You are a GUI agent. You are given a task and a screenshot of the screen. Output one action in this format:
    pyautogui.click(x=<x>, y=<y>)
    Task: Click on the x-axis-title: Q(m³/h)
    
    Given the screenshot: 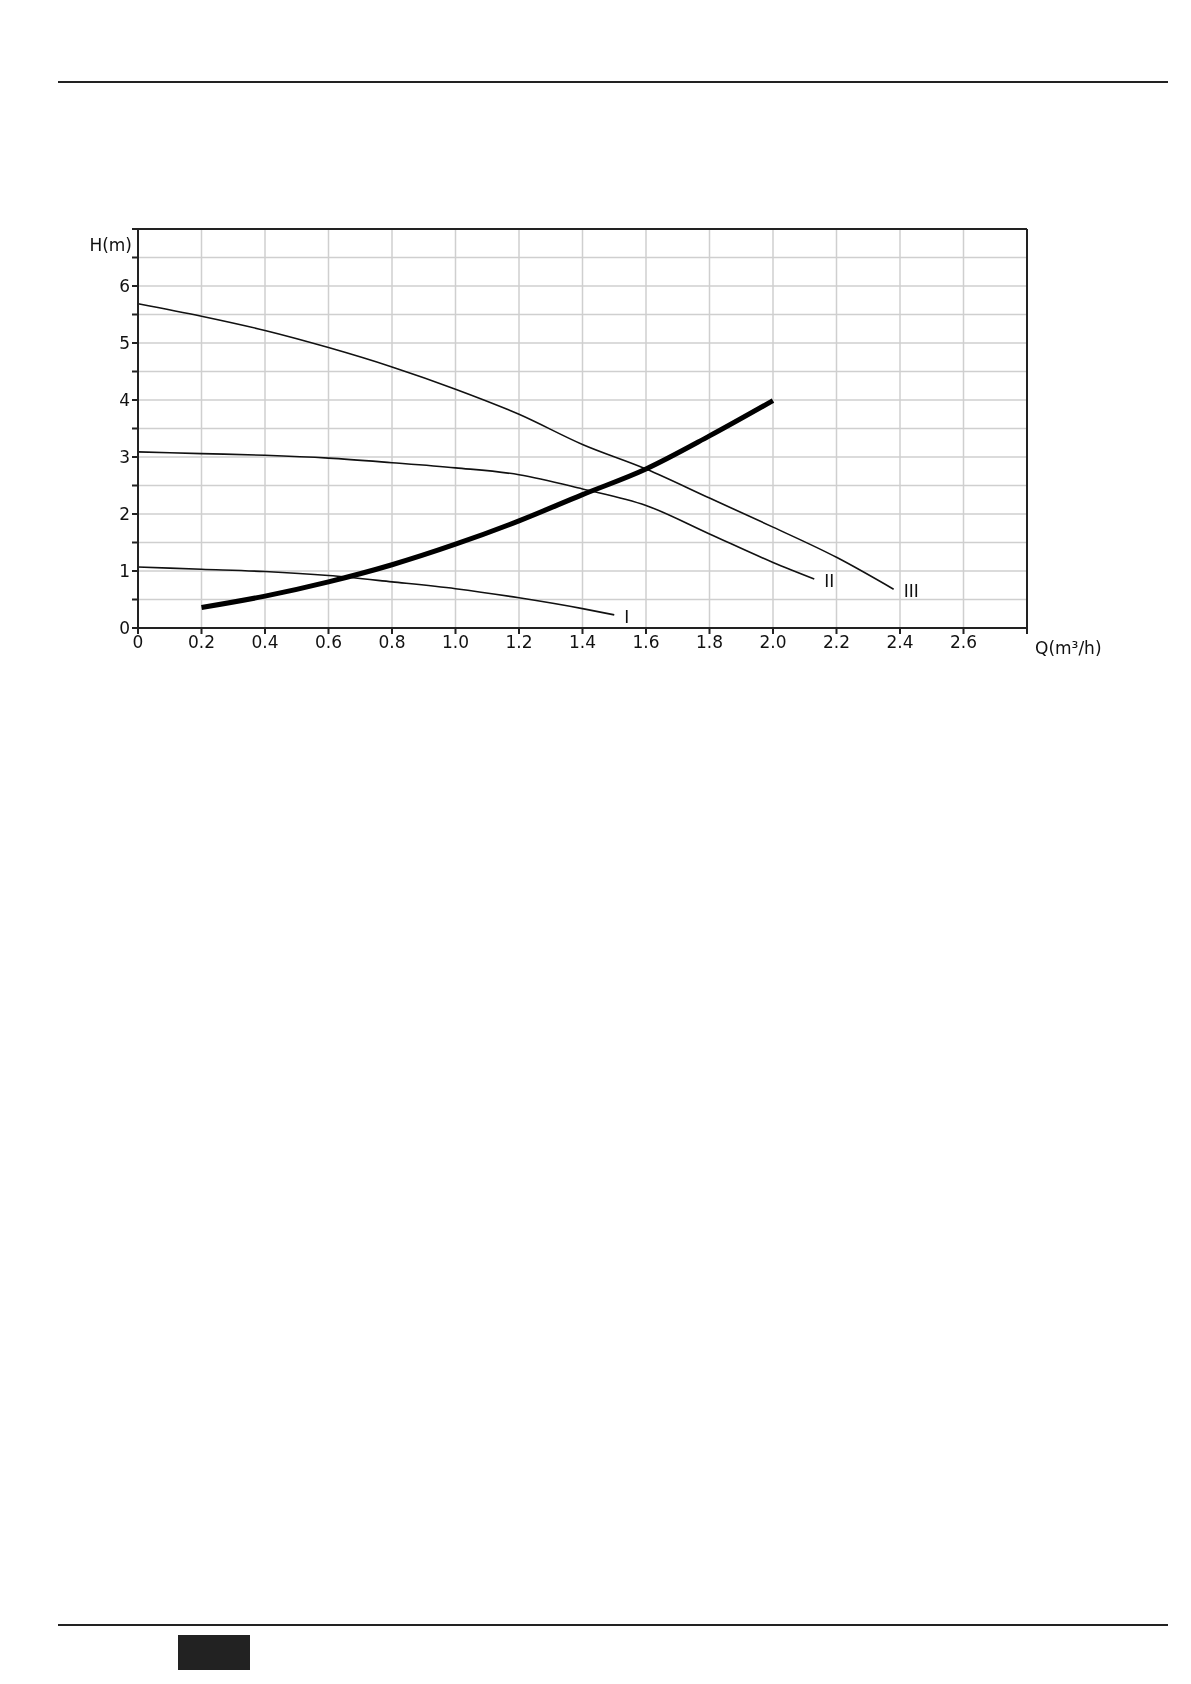 What is the action you would take?
    pyautogui.click(x=1068, y=648)
    